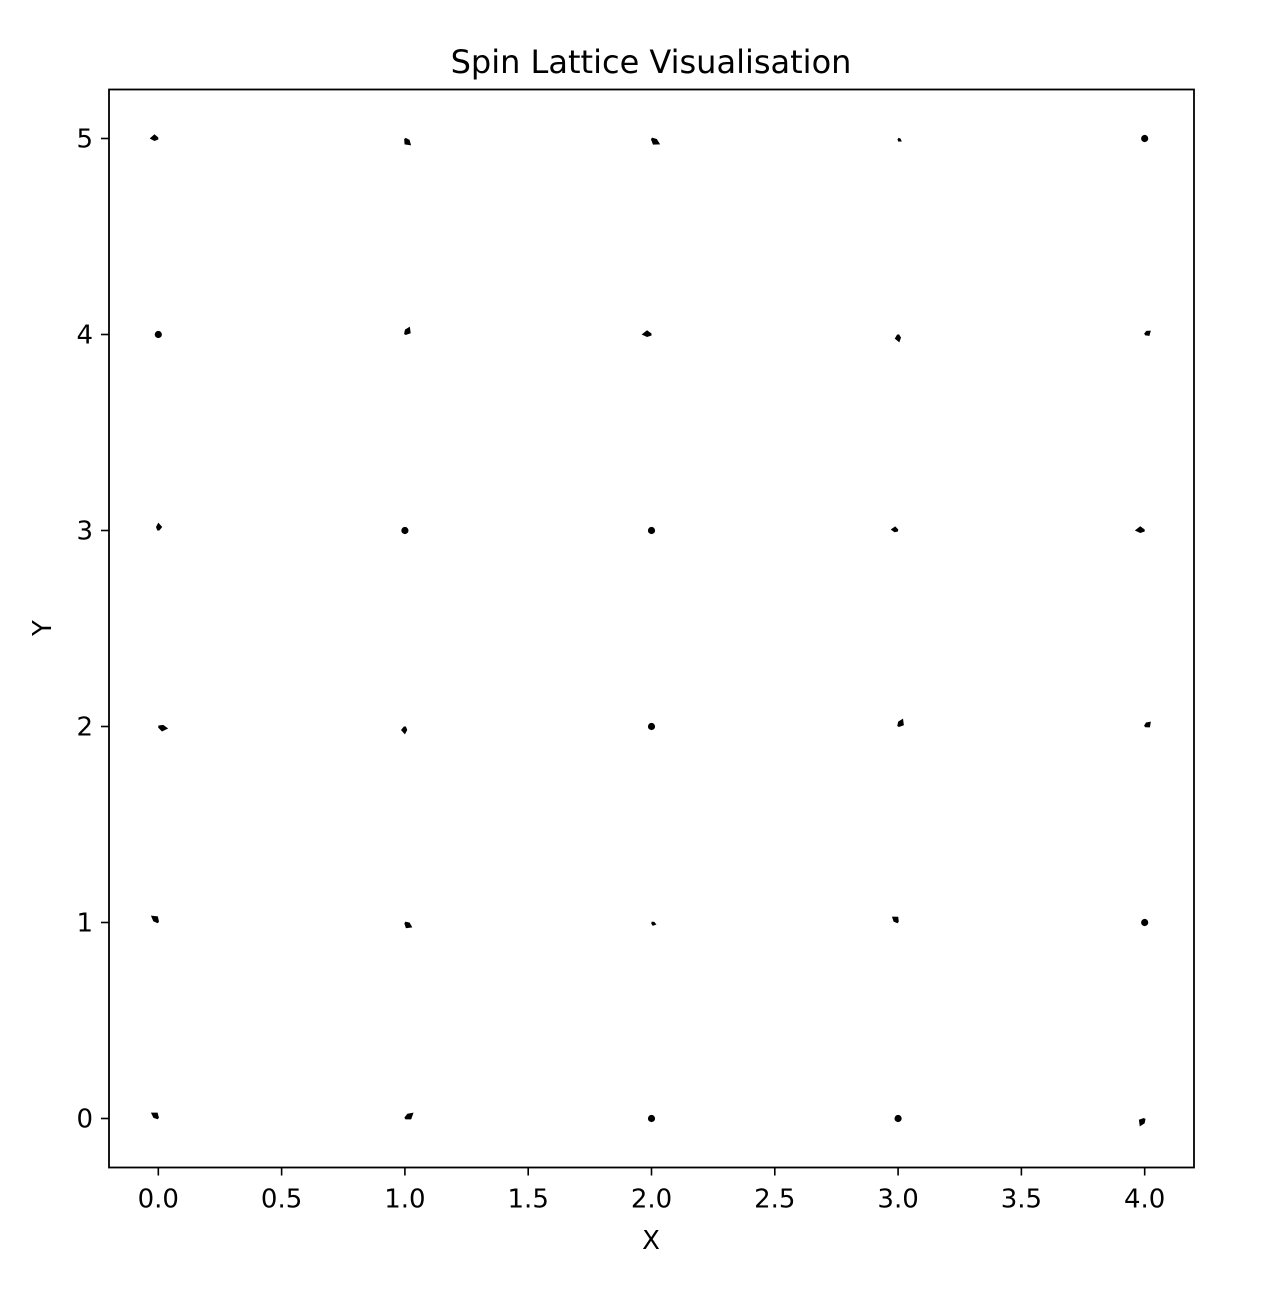 The image size is (1278, 1292). Describe the element at coordinates (897, 1200) in the screenshot. I see `x-tick-label: 3.0` at that location.